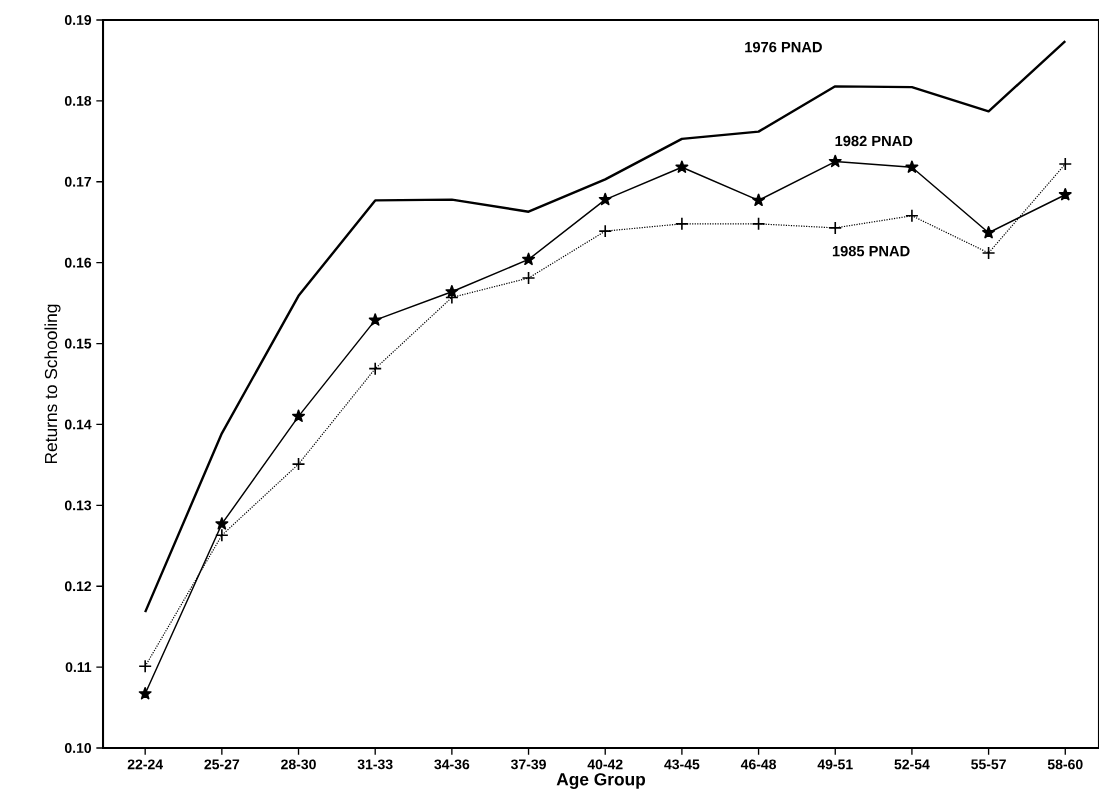 The width and height of the screenshot is (1099, 808). I want to click on text: 1976 PNAD, so click(783, 47).